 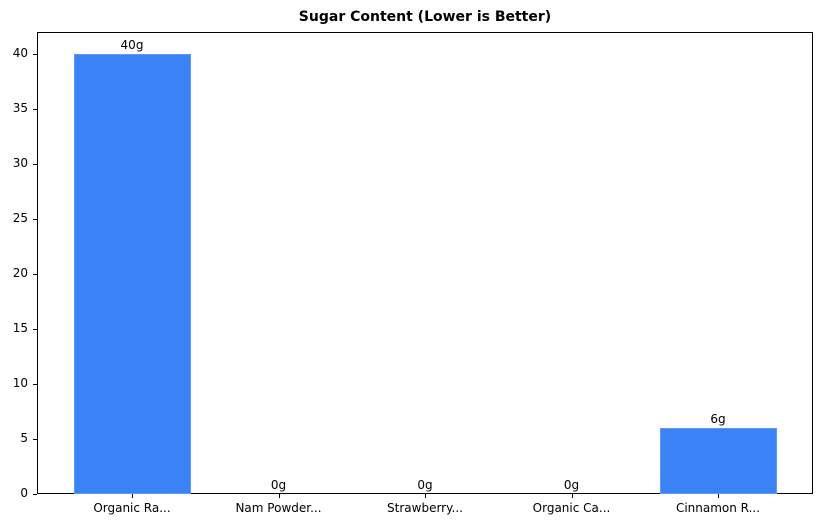 What do you see at coordinates (20, 53) in the screenshot?
I see `y-tick-label: 40` at bounding box center [20, 53].